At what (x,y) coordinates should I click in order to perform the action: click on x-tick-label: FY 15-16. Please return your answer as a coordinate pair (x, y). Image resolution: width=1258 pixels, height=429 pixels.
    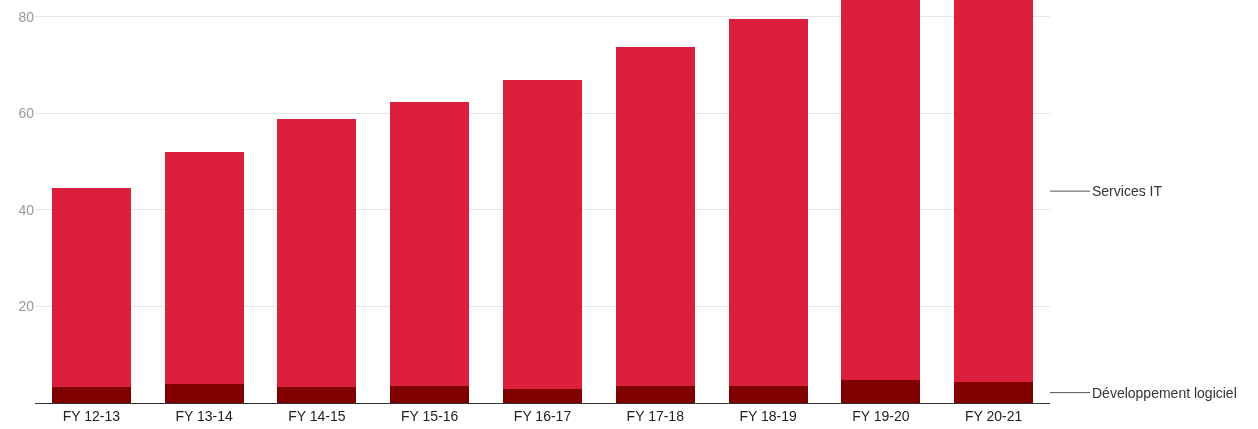
    Looking at the image, I should click on (430, 415).